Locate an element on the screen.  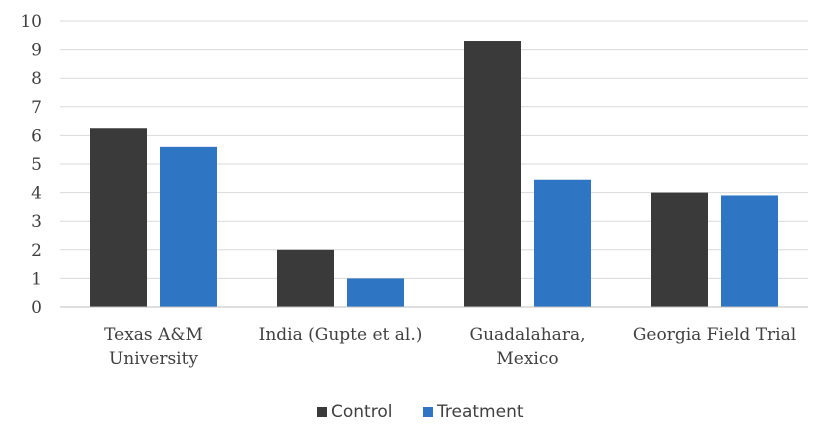
category-label: Mexico is located at coordinates (527, 359).